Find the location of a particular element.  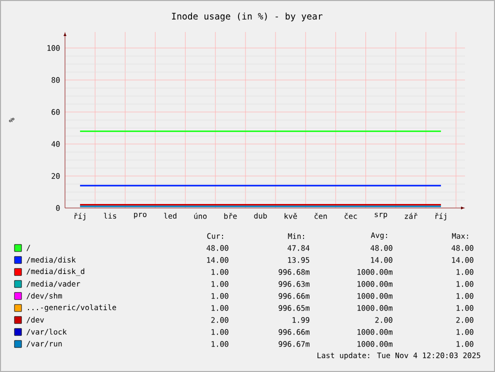

chart-title: Inode usage (in %) - by year is located at coordinates (247, 17).